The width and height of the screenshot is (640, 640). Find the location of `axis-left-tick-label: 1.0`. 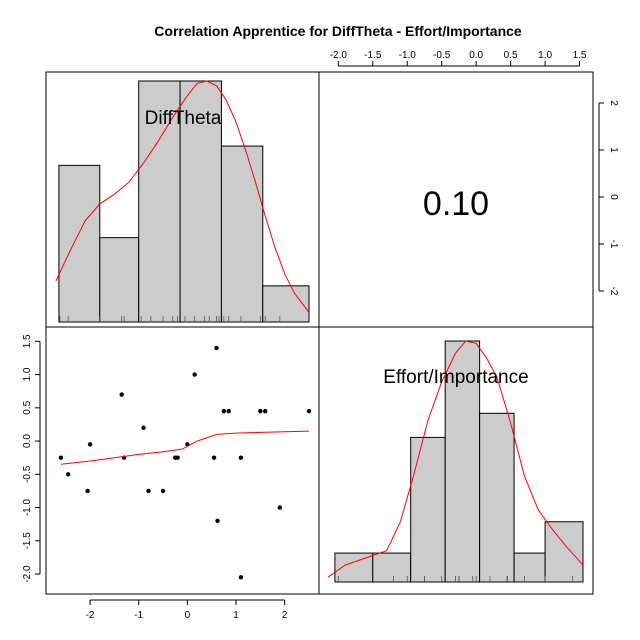

axis-left-tick-label: 1.0 is located at coordinates (27, 374).